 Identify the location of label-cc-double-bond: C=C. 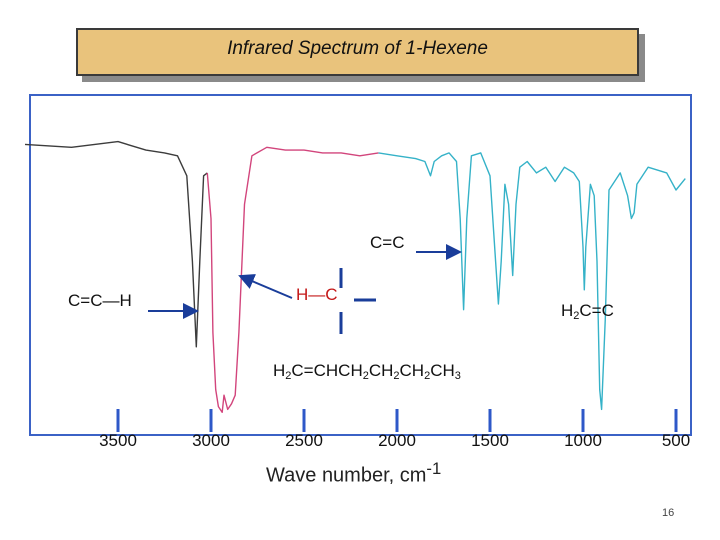
(387, 242).